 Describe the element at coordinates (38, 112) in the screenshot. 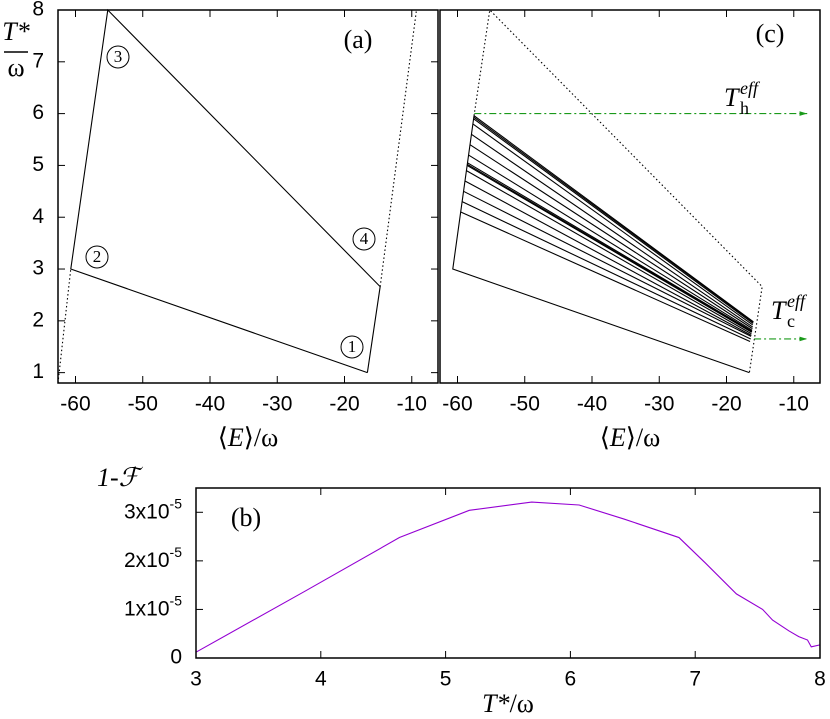

I see `y-tick-label: 6` at that location.